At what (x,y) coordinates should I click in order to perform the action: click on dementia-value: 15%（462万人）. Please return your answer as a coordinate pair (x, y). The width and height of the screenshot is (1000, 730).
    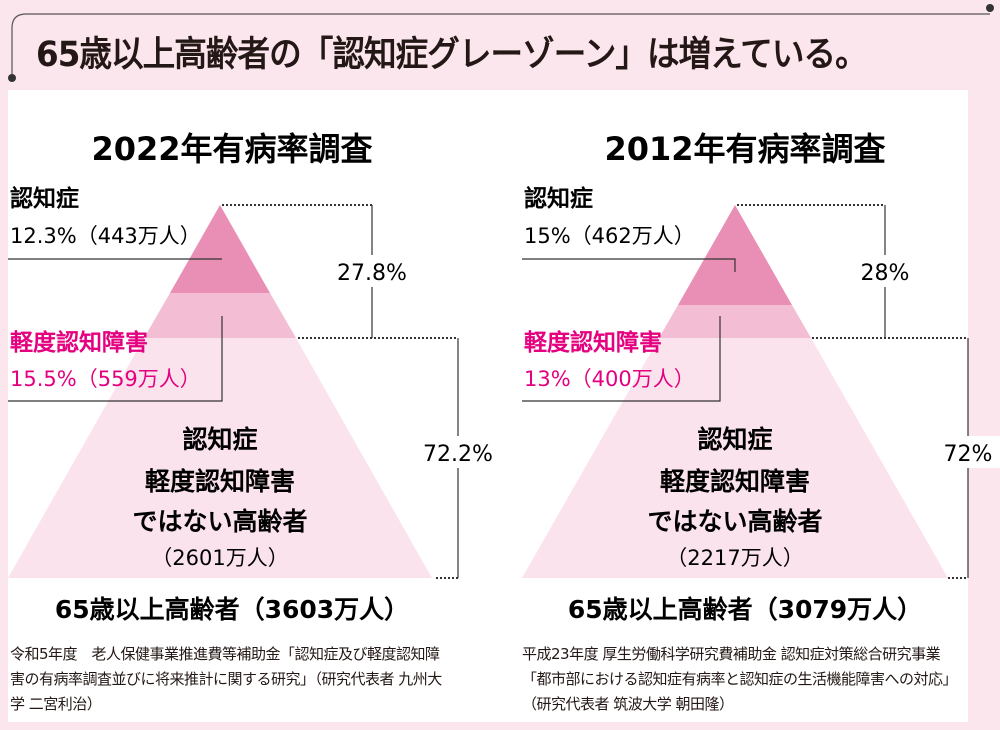
    Looking at the image, I should click on (609, 236).